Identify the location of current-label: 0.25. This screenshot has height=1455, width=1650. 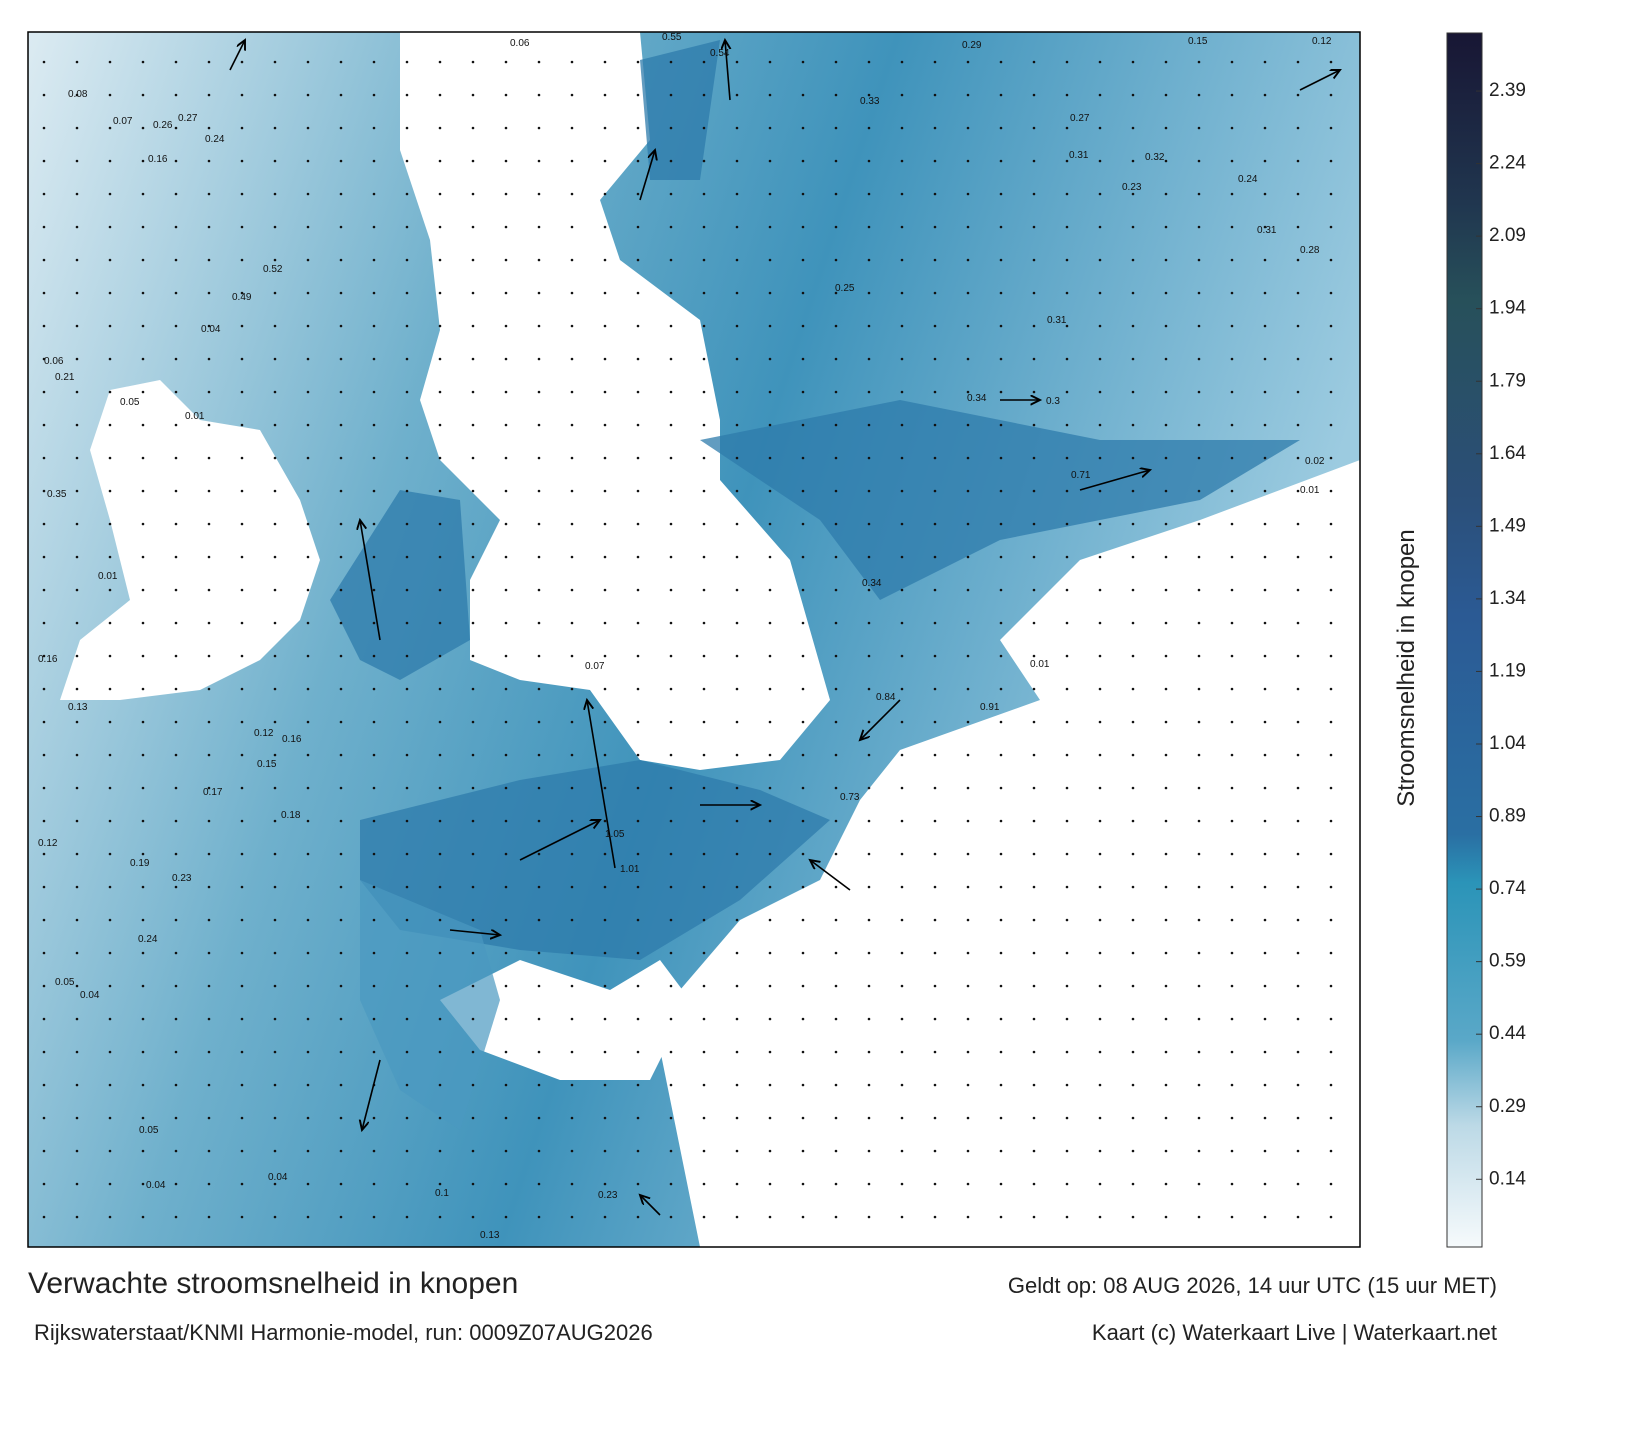
(845, 288).